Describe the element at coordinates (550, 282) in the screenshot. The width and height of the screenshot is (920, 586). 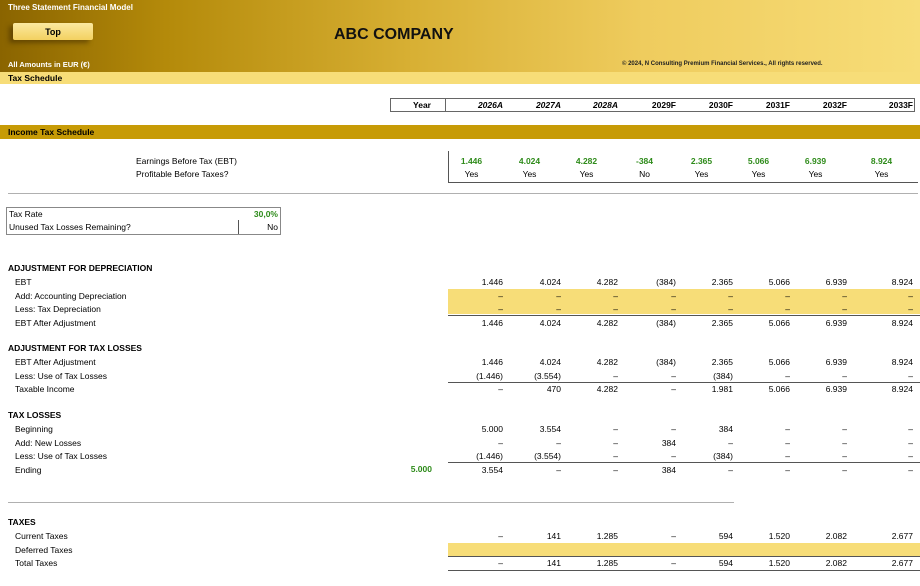
I see `depreciation-cell: 4.024` at that location.